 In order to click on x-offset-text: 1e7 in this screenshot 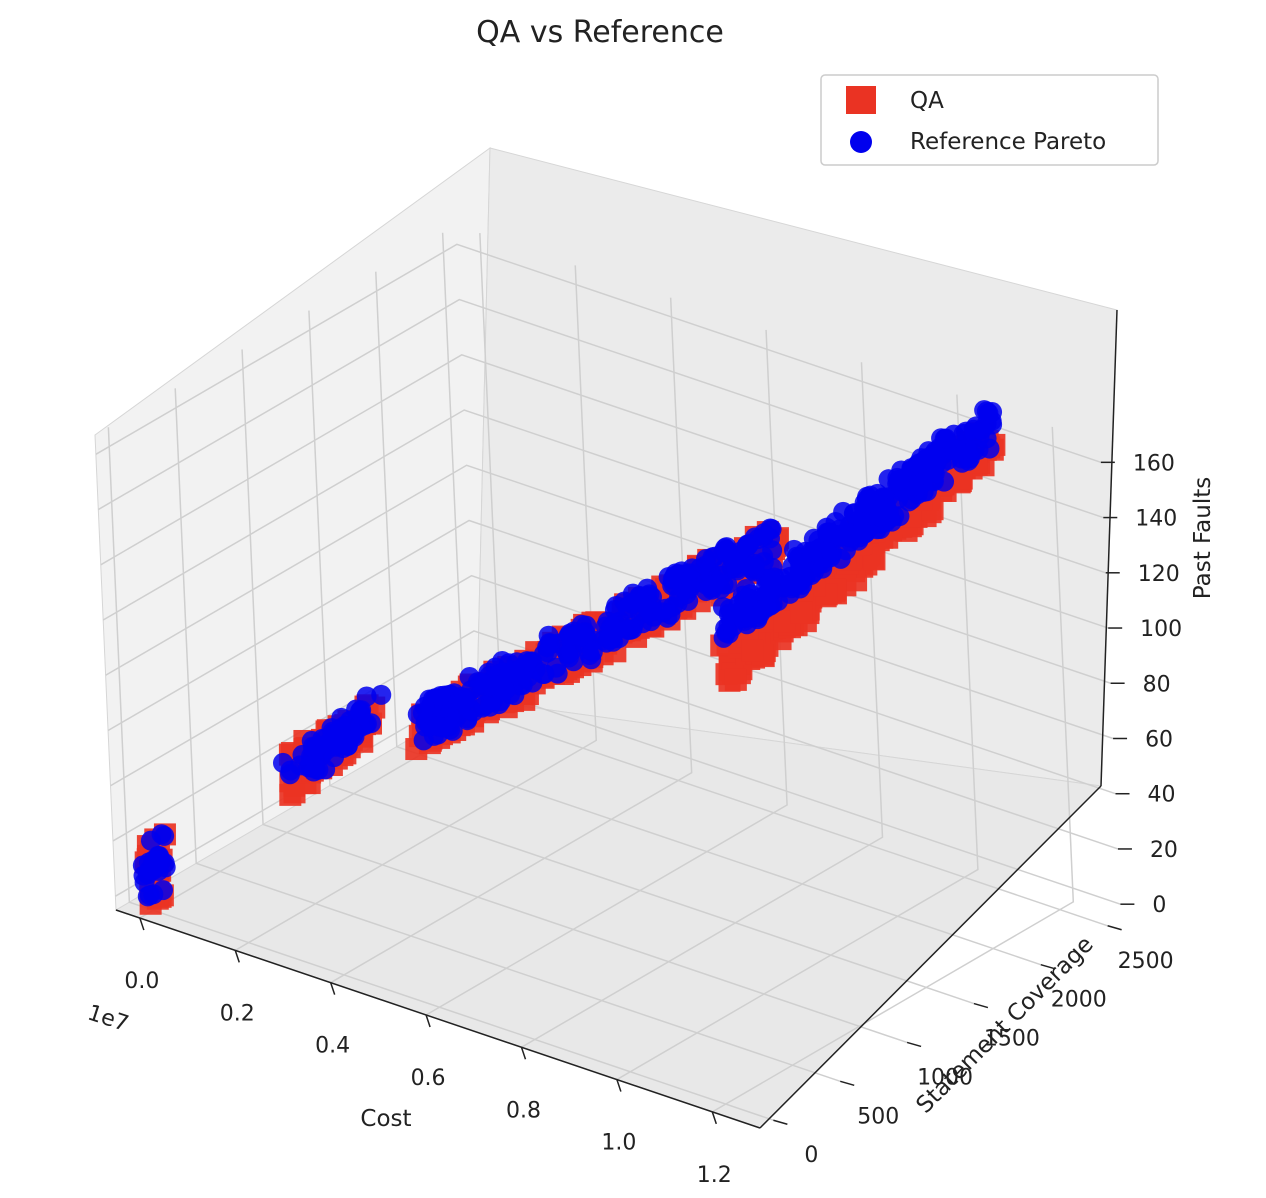, I will do `click(107, 1019)`.